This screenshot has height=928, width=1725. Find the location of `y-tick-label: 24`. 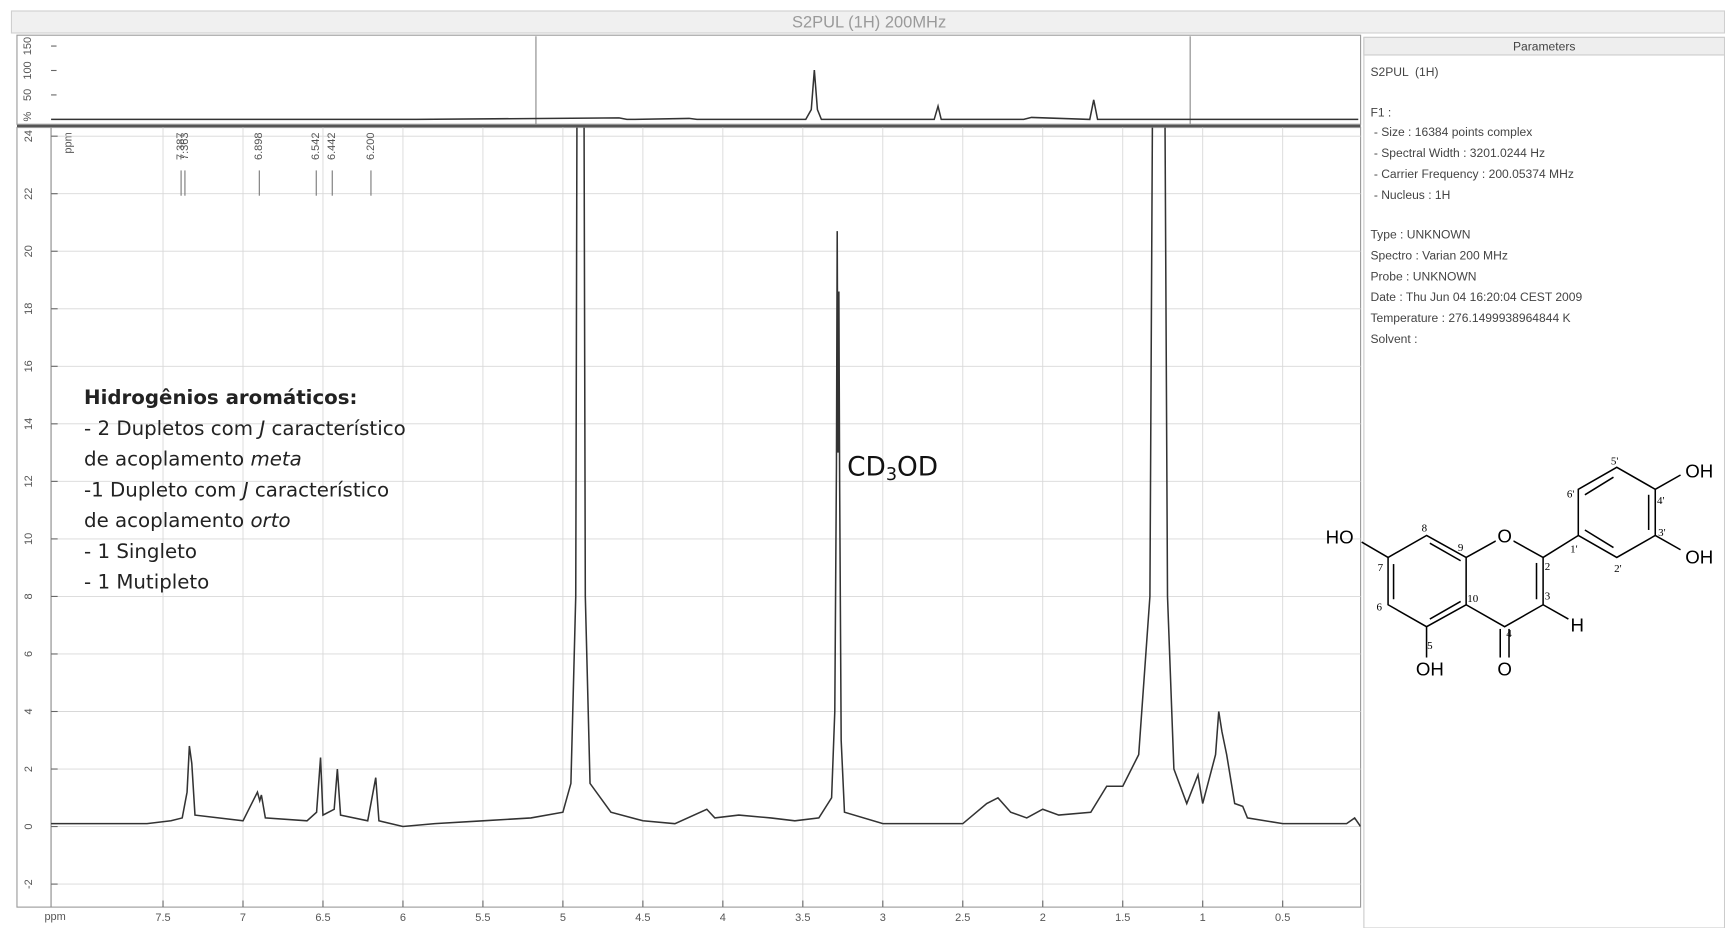

y-tick-label: 24 is located at coordinates (29, 136).